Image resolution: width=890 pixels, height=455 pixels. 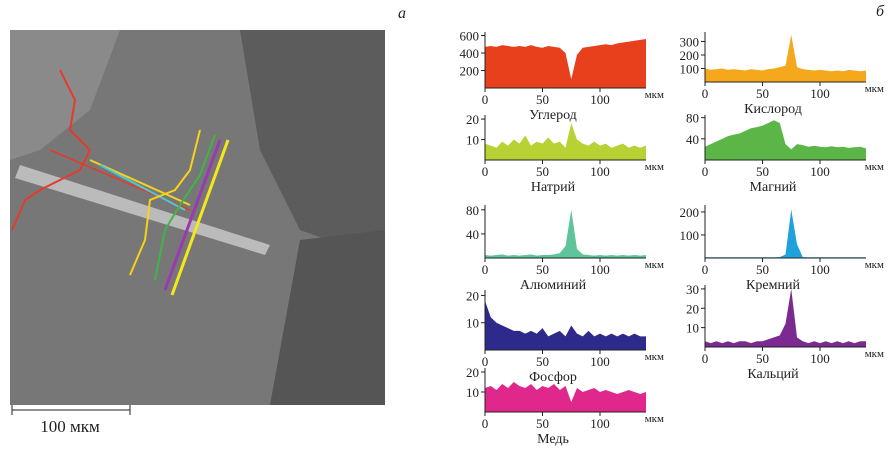 I want to click on y-tick-label: 300, so click(x=690, y=41).